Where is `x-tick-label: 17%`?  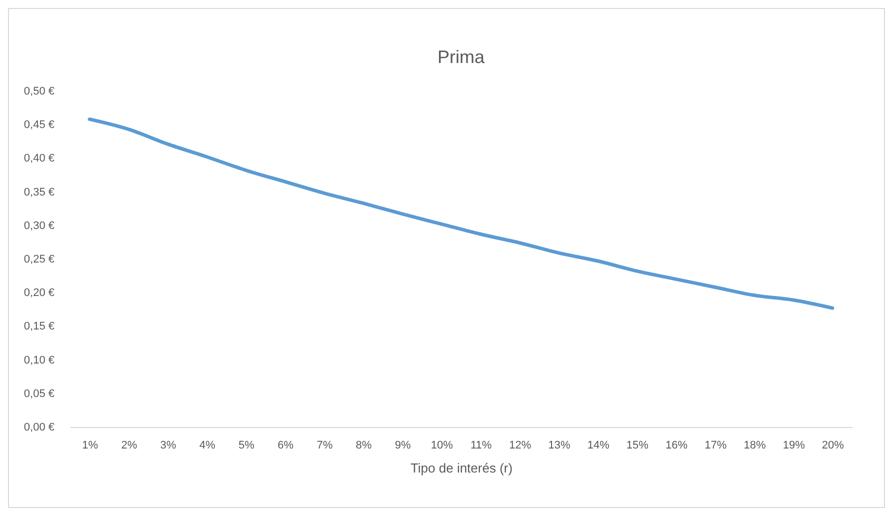 x-tick-label: 17% is located at coordinates (715, 446).